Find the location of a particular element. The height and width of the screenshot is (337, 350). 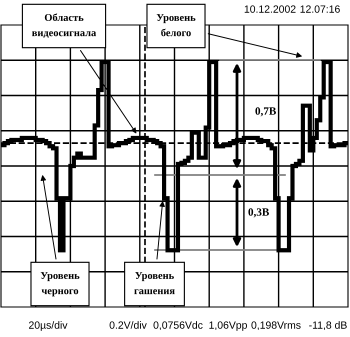

annotation: 0,3В is located at coordinates (258, 213).